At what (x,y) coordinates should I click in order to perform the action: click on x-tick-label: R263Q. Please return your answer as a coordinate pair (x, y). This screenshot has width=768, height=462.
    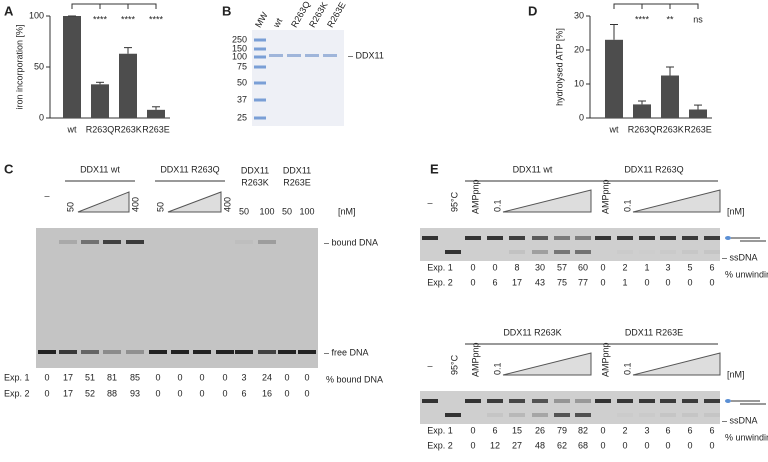
    Looking at the image, I should click on (642, 129).